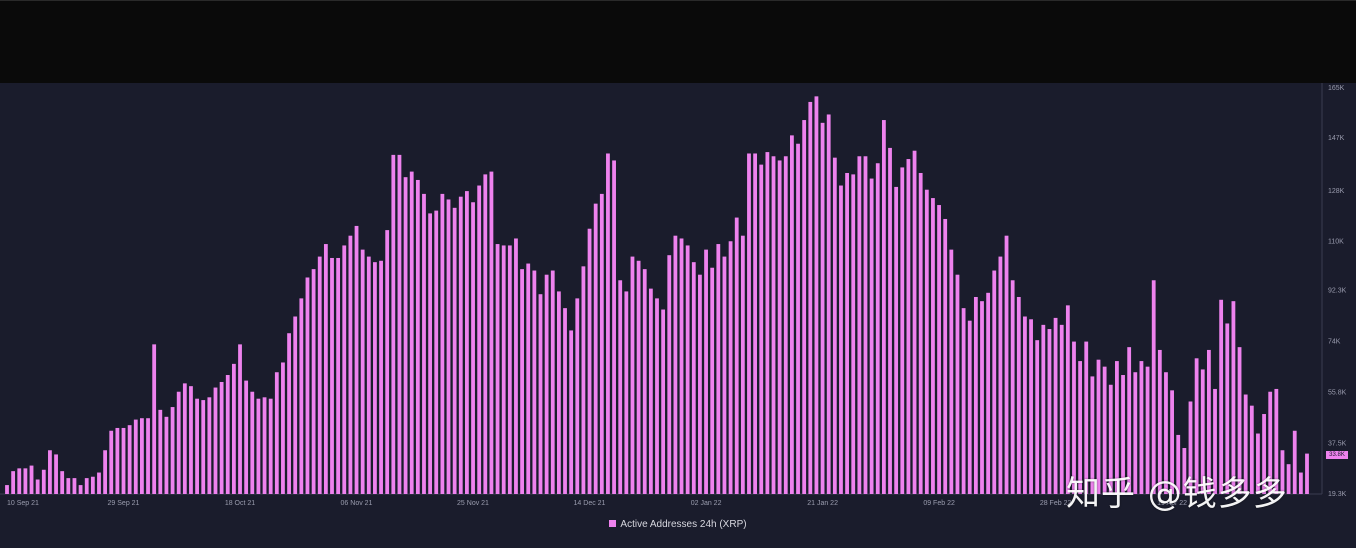 Image resolution: width=1356 pixels, height=548 pixels. Describe the element at coordinates (1337, 494) in the screenshot. I see `y-tick-label: 19.3K` at that location.